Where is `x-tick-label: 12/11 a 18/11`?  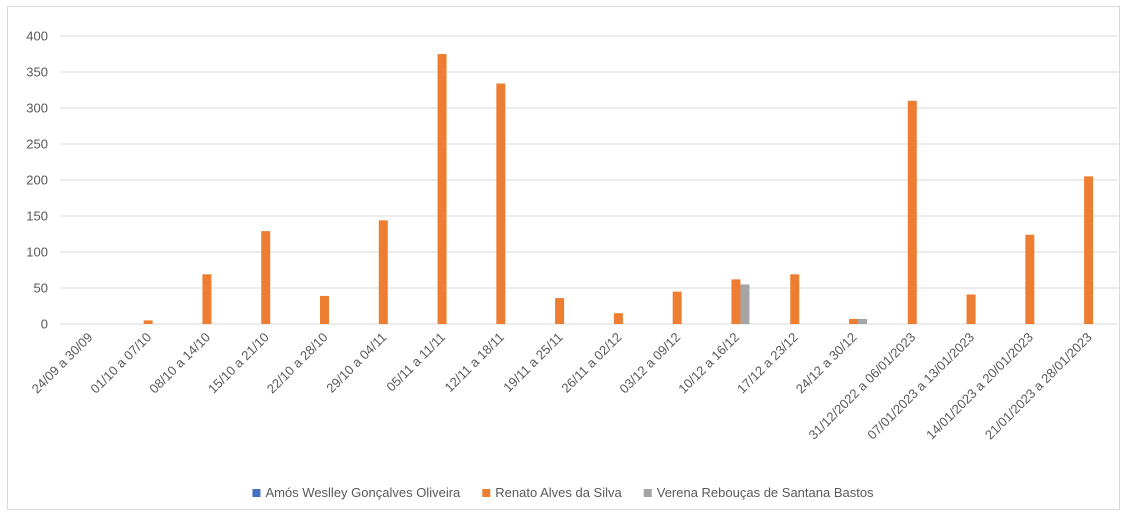
x-tick-label: 12/11 a 18/11 is located at coordinates (473, 362).